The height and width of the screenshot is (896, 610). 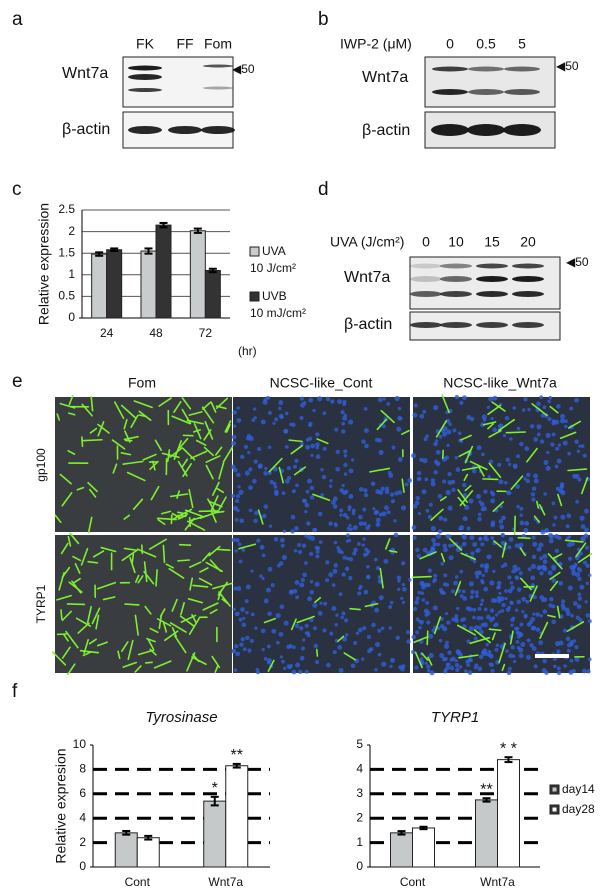 What do you see at coordinates (554, 809) in the screenshot?
I see `legend-swatch-inner` at bounding box center [554, 809].